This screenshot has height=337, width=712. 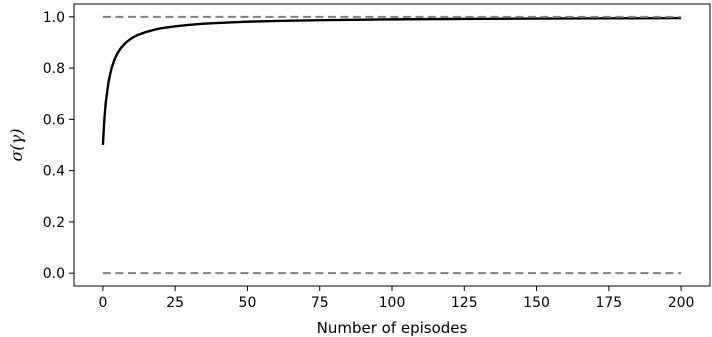 I want to click on y-tick-label: 0.4, so click(x=54, y=172).